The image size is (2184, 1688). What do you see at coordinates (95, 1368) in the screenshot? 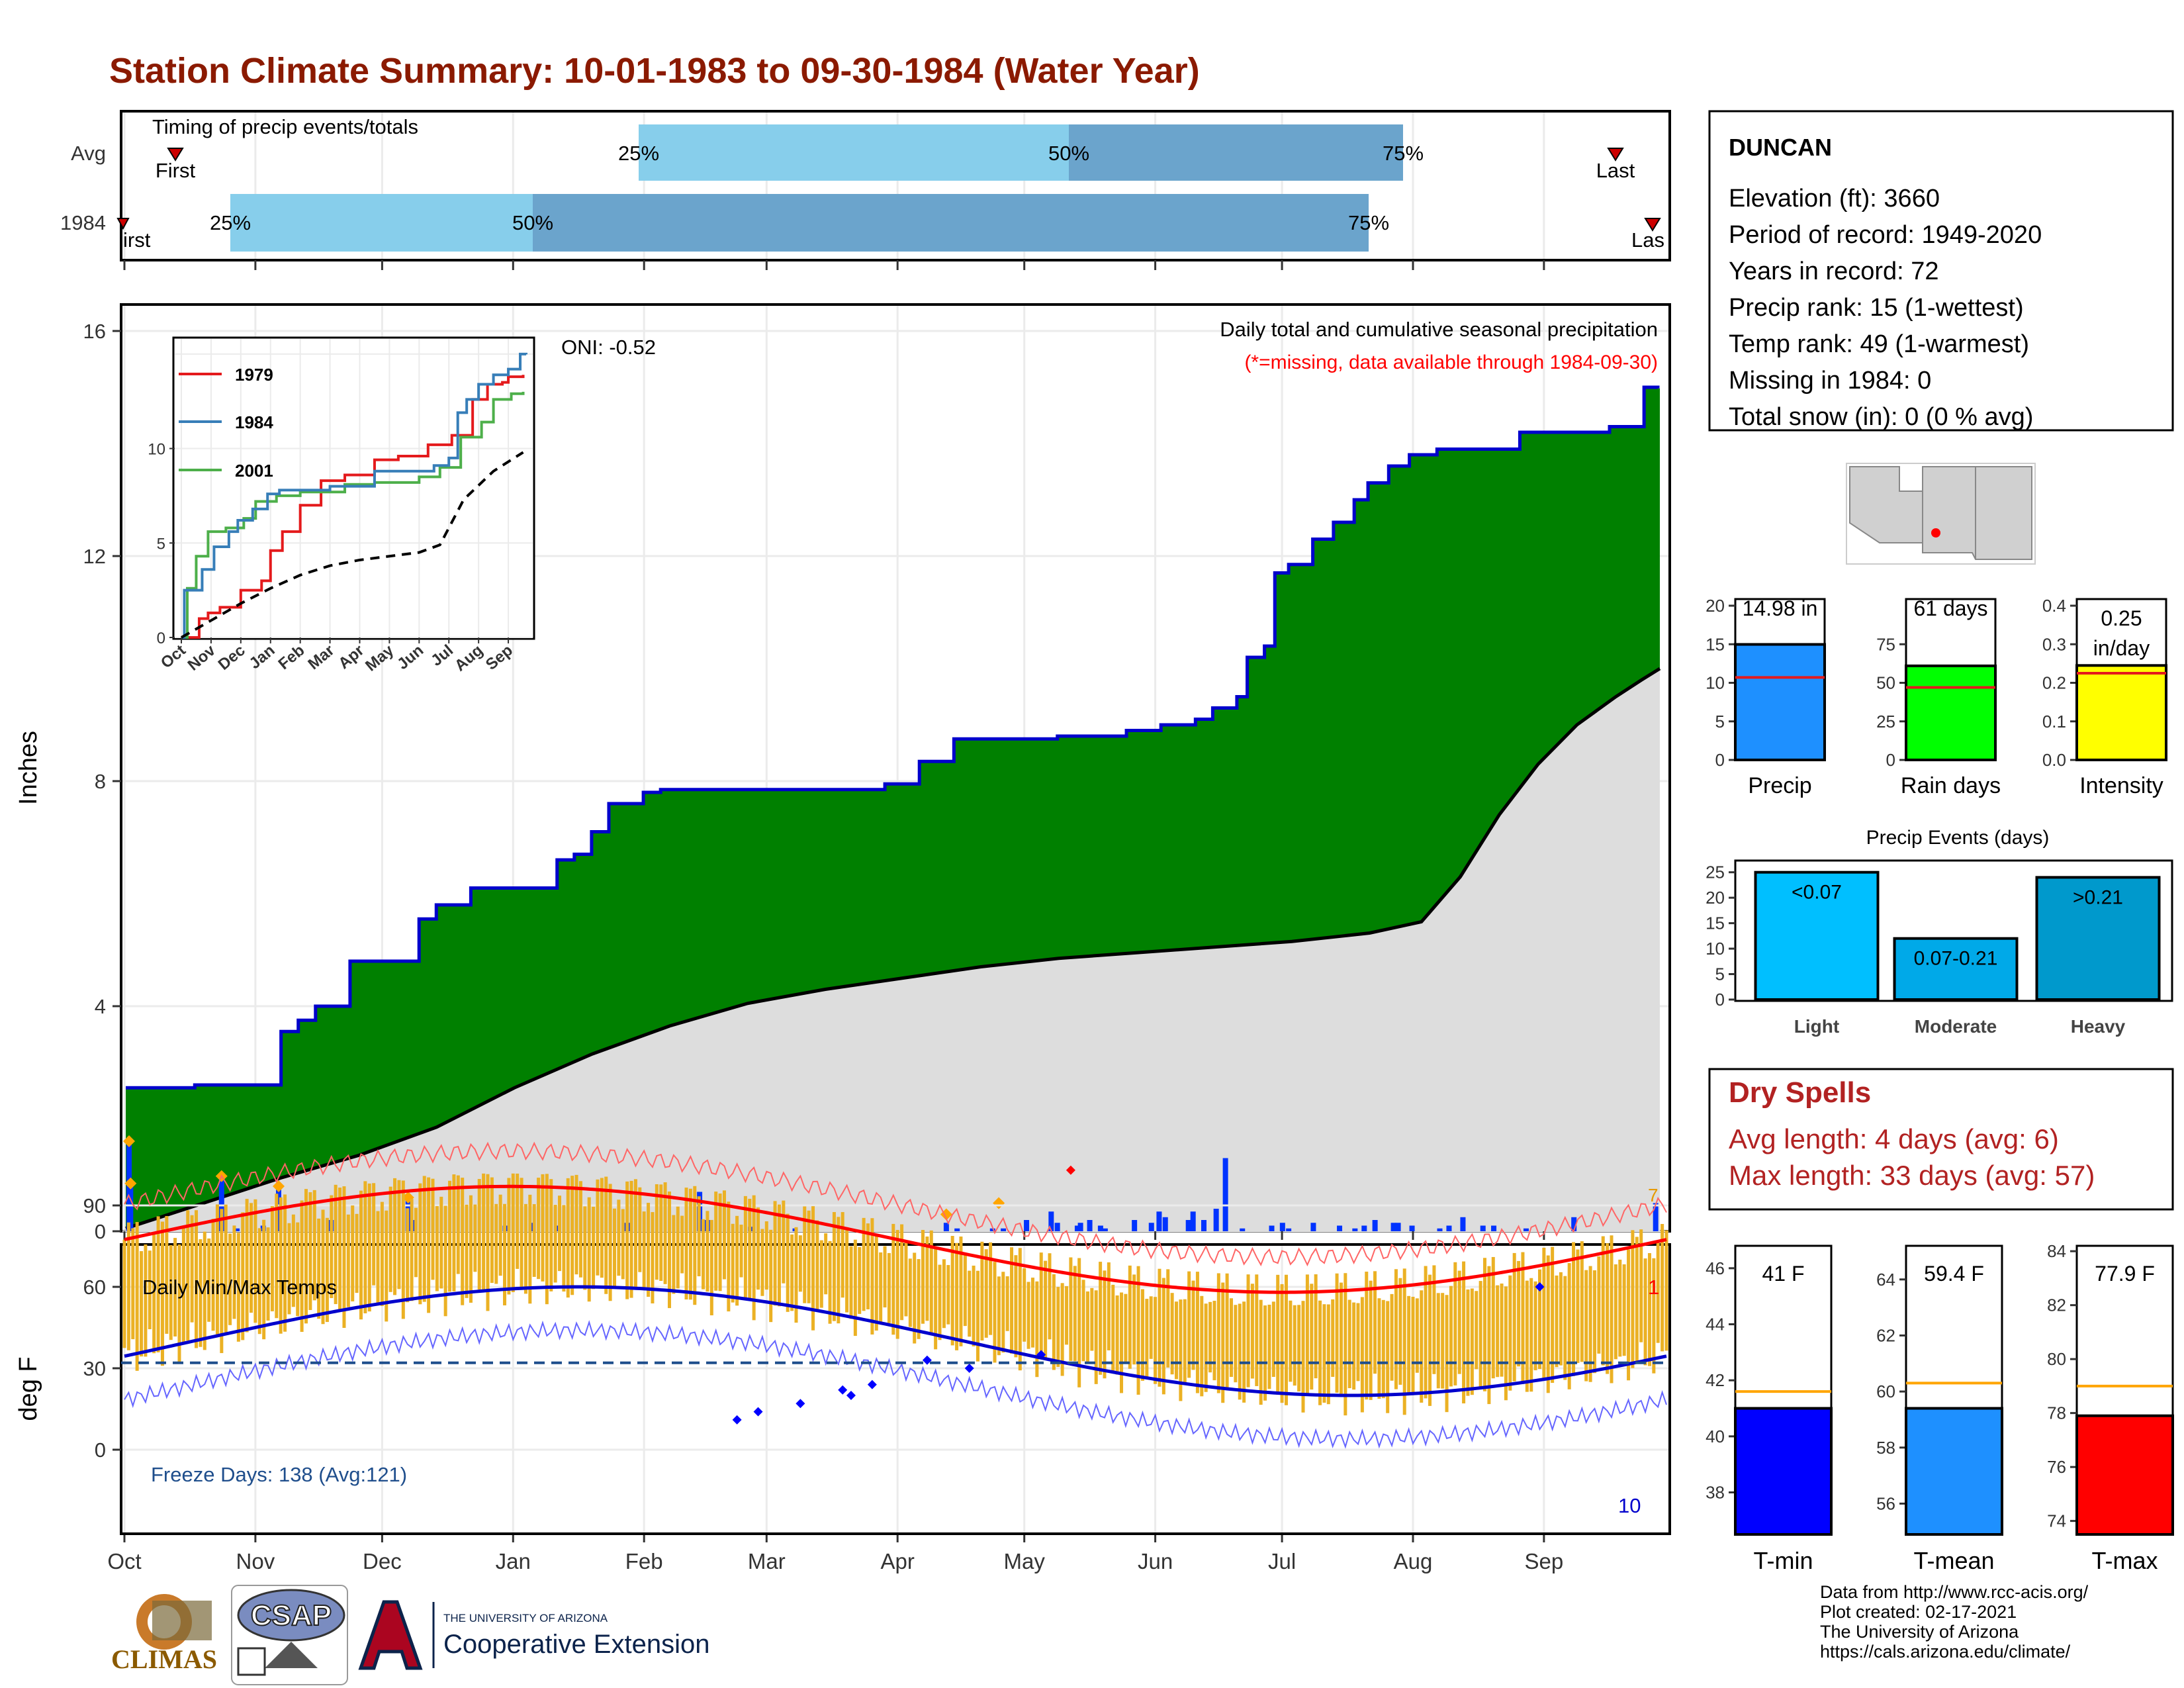
I see `temp-ytick-label: 30` at bounding box center [95, 1368].